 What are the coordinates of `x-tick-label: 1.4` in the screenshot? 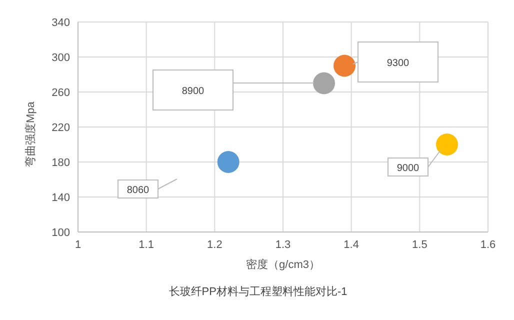 It's located at (351, 244).